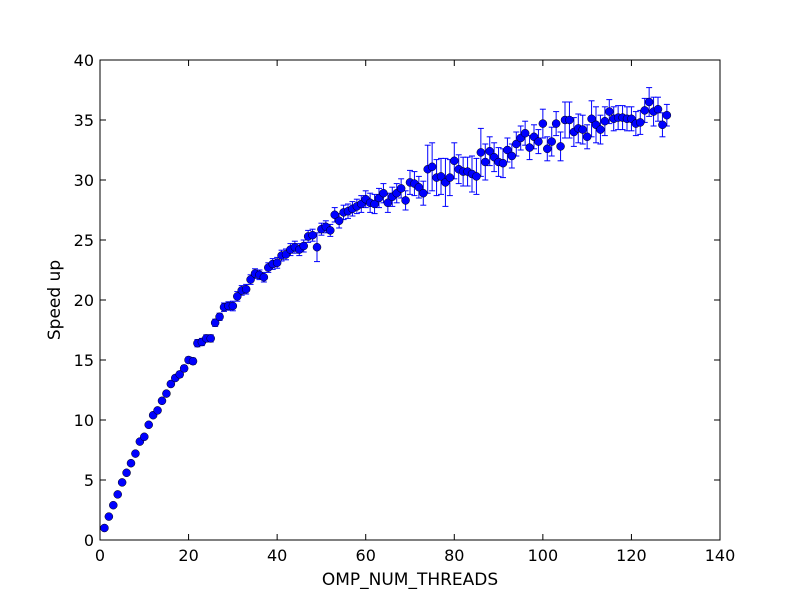  I want to click on y-tick-label: 15, so click(84, 360).